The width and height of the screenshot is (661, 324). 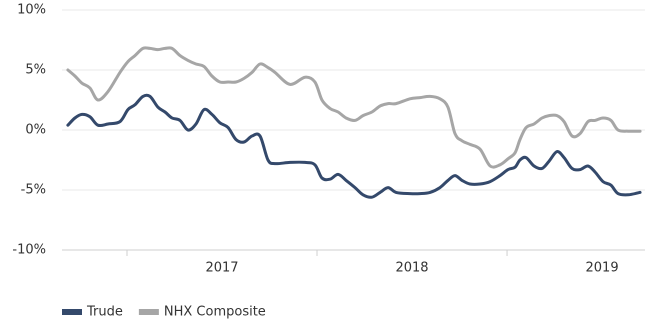 What do you see at coordinates (104, 312) in the screenshot?
I see `legend-label: Trude` at bounding box center [104, 312].